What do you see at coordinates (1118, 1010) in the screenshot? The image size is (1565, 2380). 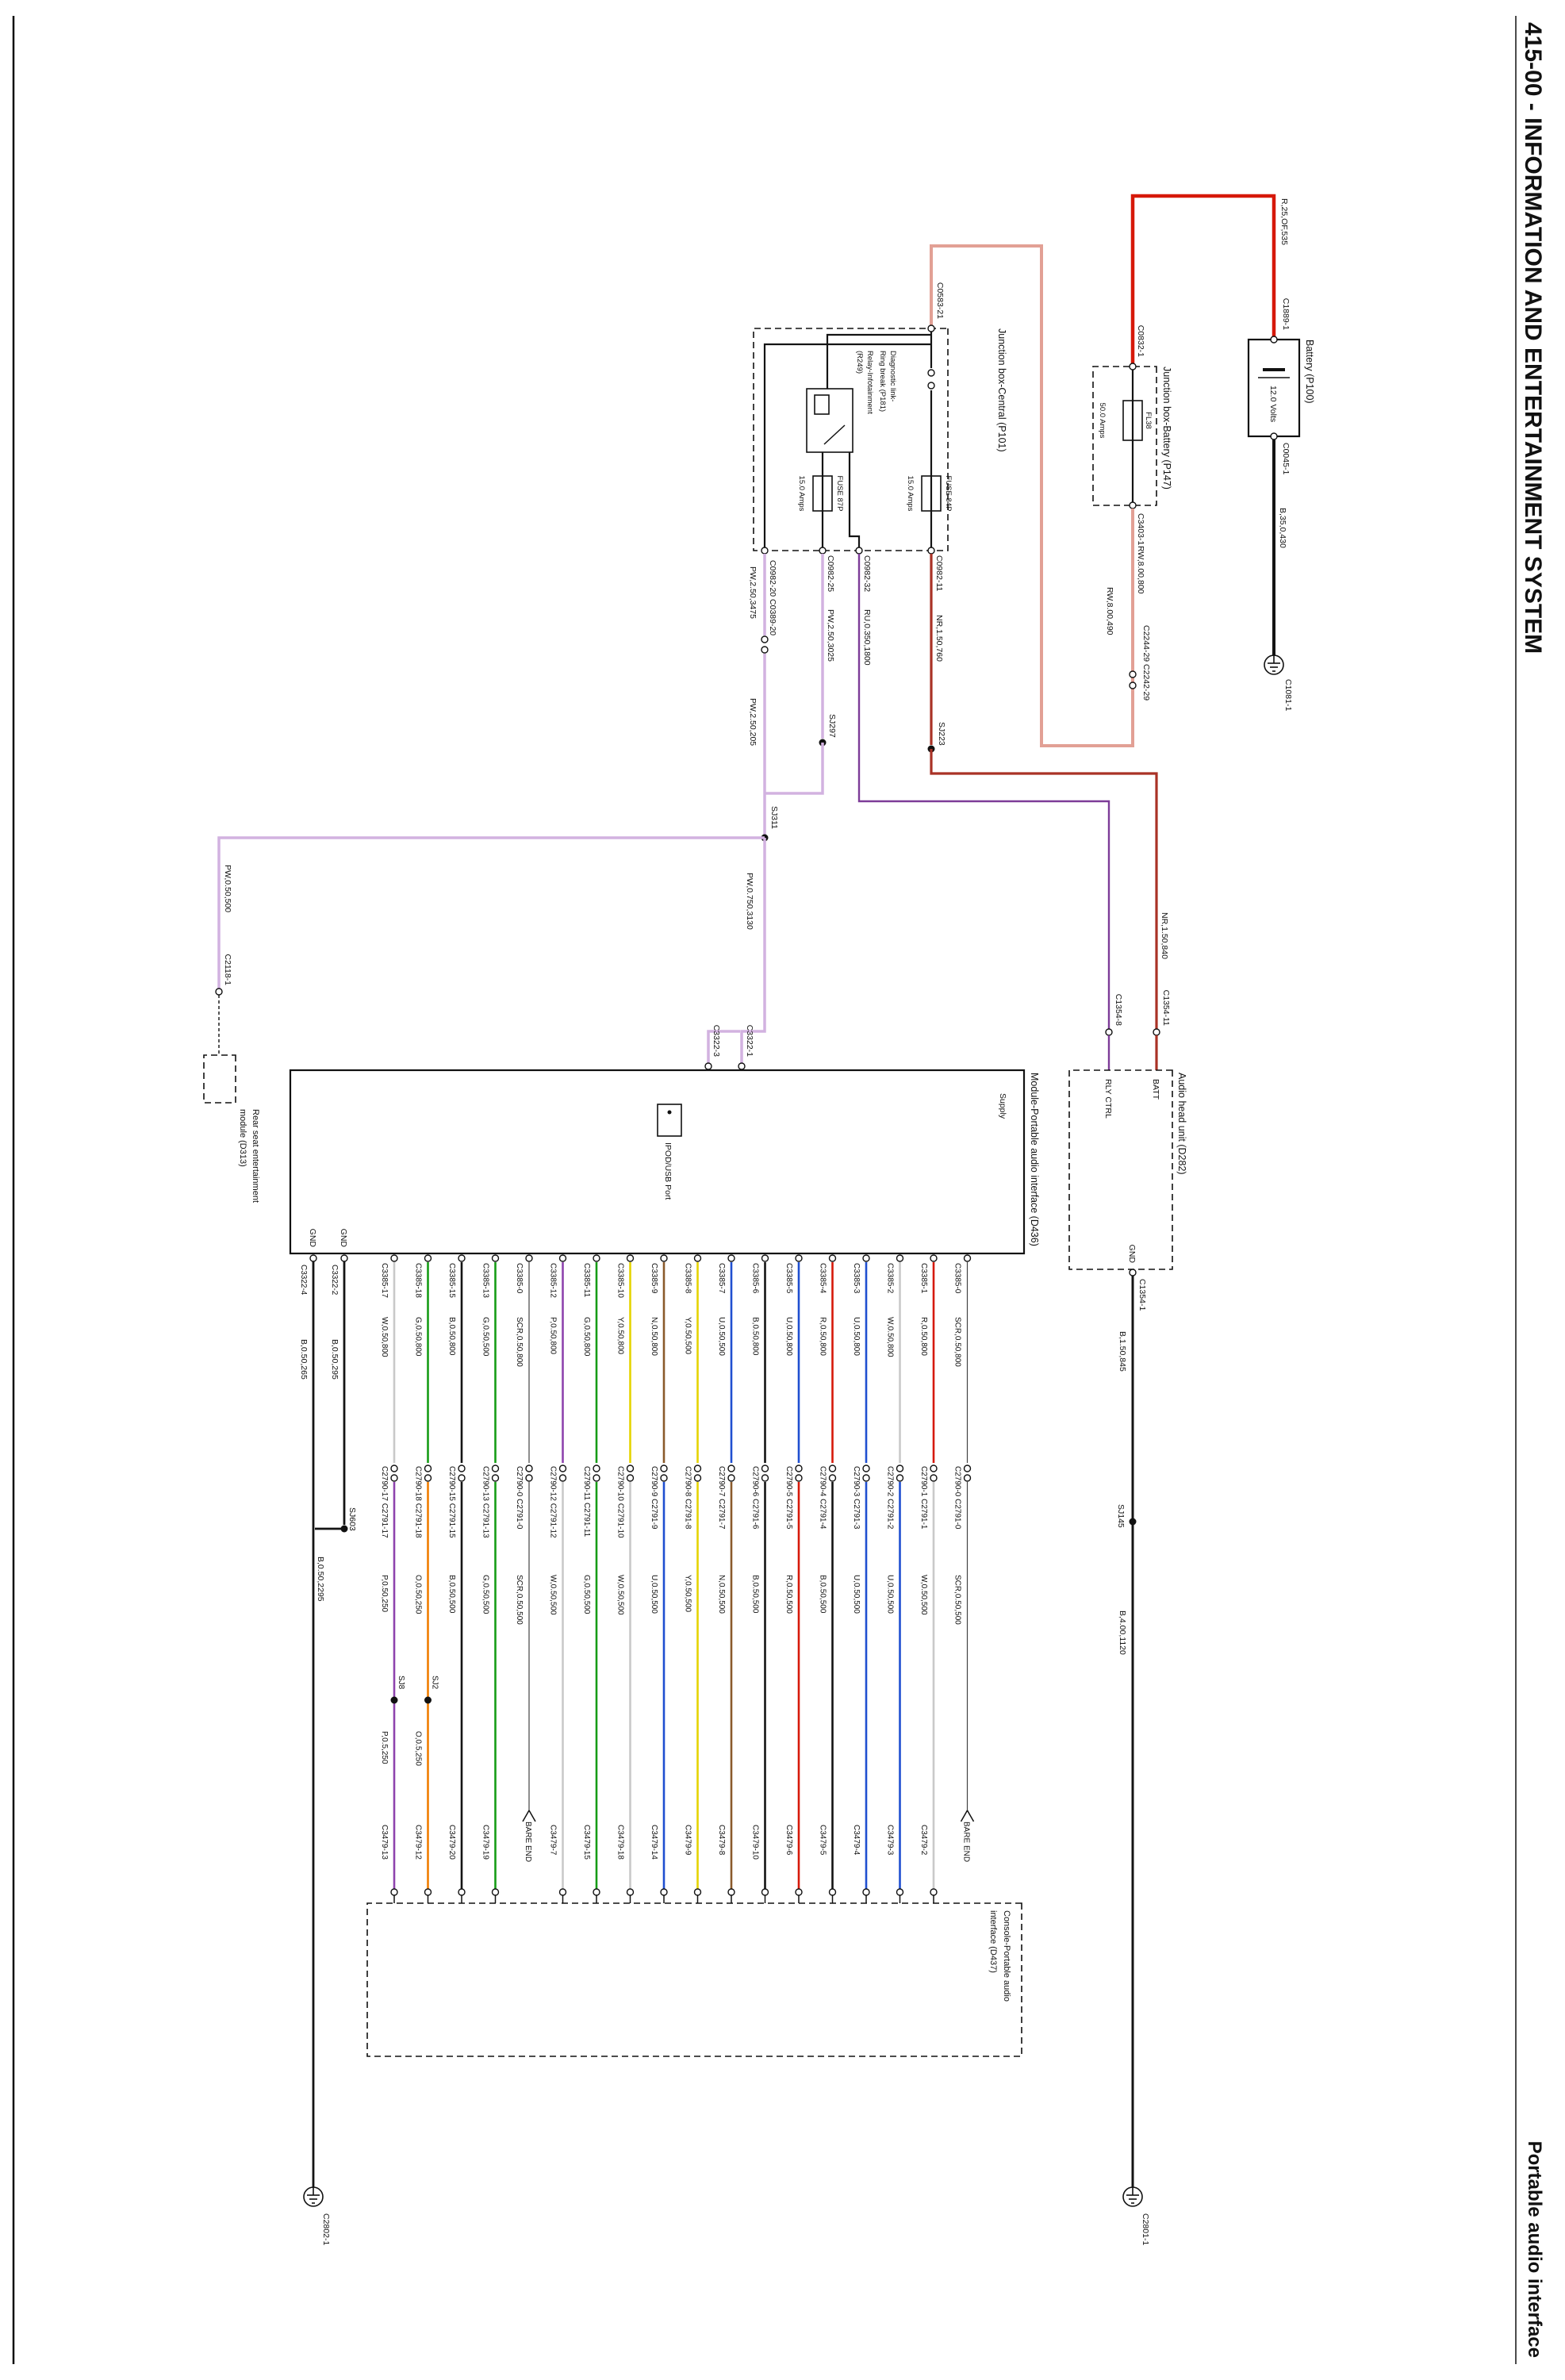 I see `connector-label: C1354-8` at bounding box center [1118, 1010].